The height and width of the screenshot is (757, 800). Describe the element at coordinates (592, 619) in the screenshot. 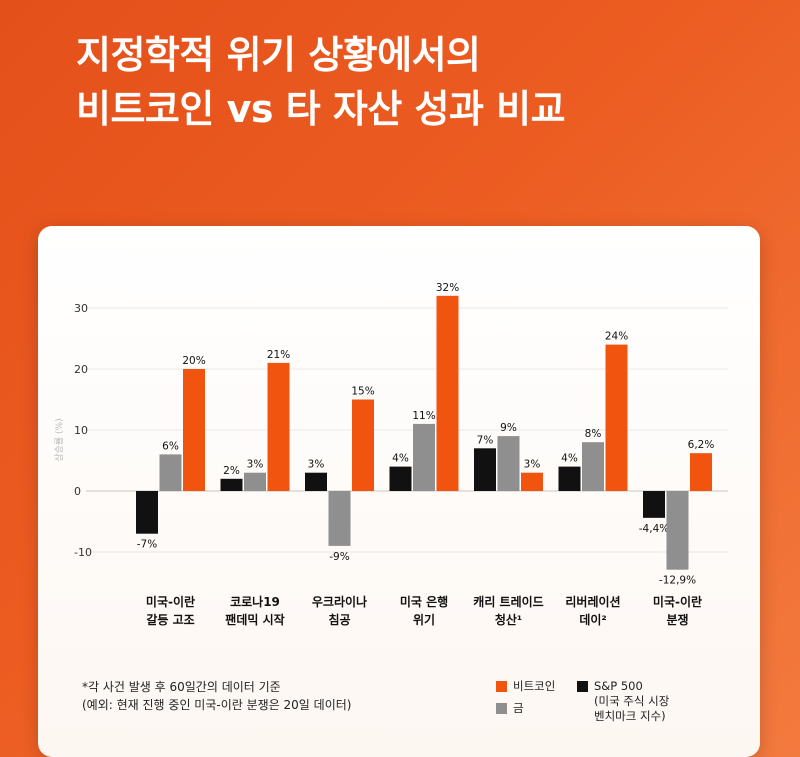

I see `x-tick-label: 데이²` at that location.